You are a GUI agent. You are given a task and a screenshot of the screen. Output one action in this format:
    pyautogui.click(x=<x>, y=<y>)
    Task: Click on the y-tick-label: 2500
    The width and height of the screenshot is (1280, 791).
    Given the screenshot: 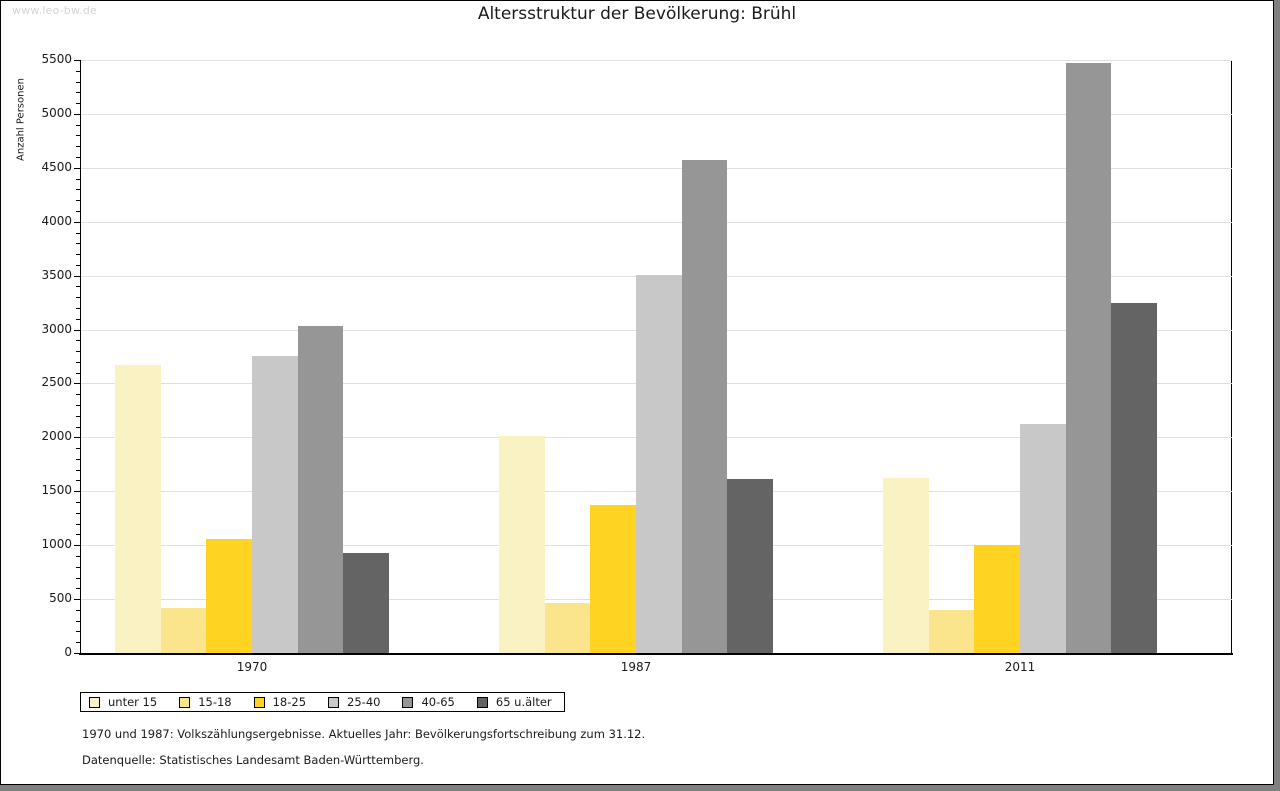 What is the action you would take?
    pyautogui.click(x=56, y=382)
    